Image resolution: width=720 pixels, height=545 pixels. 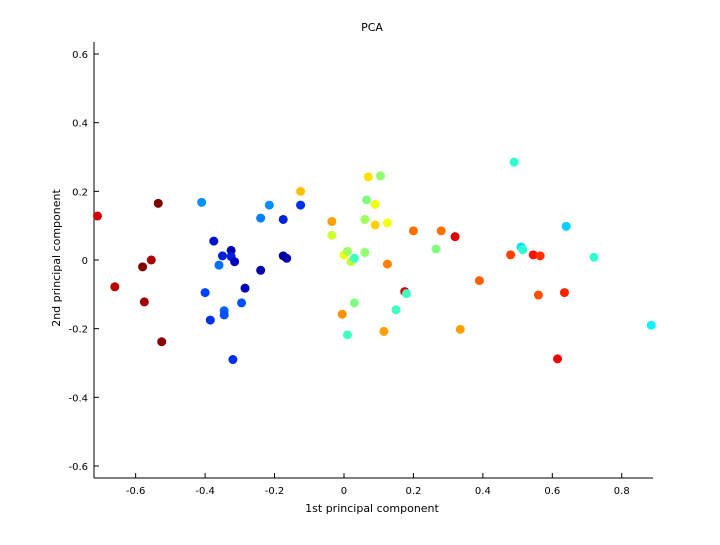 I want to click on y-tick-label: -0.2, so click(x=78, y=330).